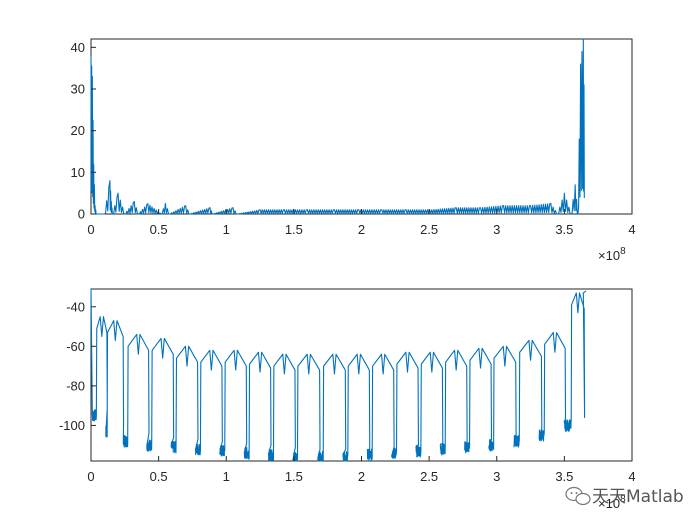  What do you see at coordinates (78, 130) in the screenshot?
I see `y-tick-label: 20` at bounding box center [78, 130].